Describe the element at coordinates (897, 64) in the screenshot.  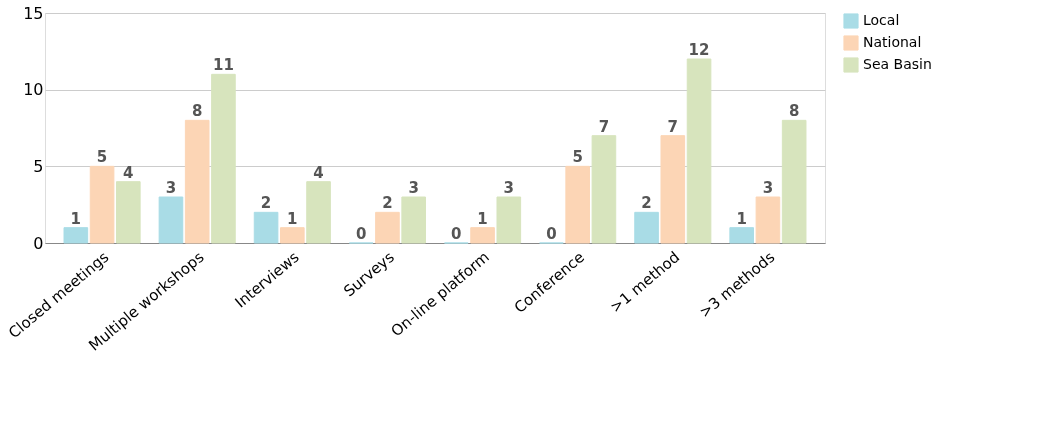
I see `legend-label: Sea Basin` at that location.